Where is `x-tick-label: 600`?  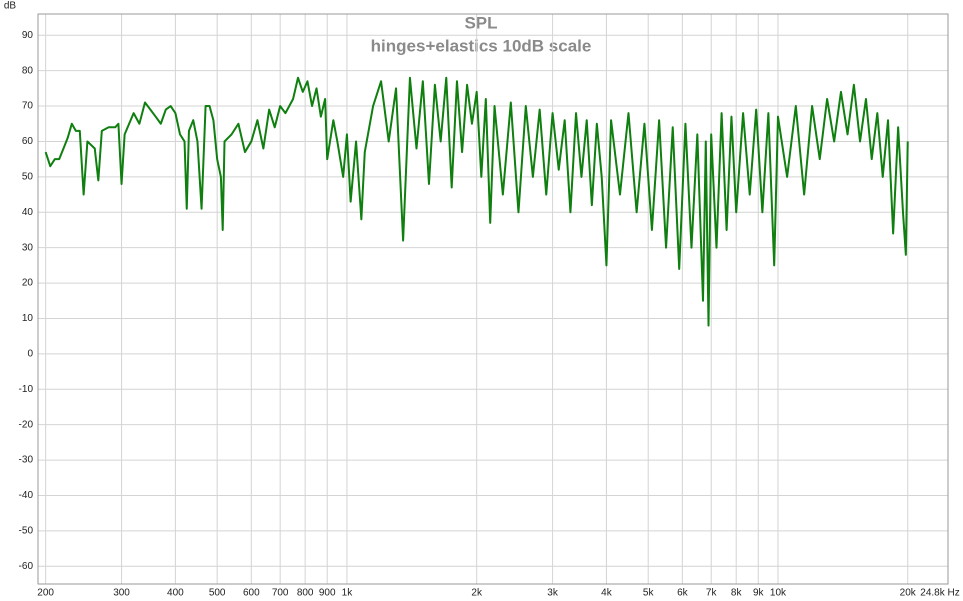 x-tick-label: 600 is located at coordinates (251, 593).